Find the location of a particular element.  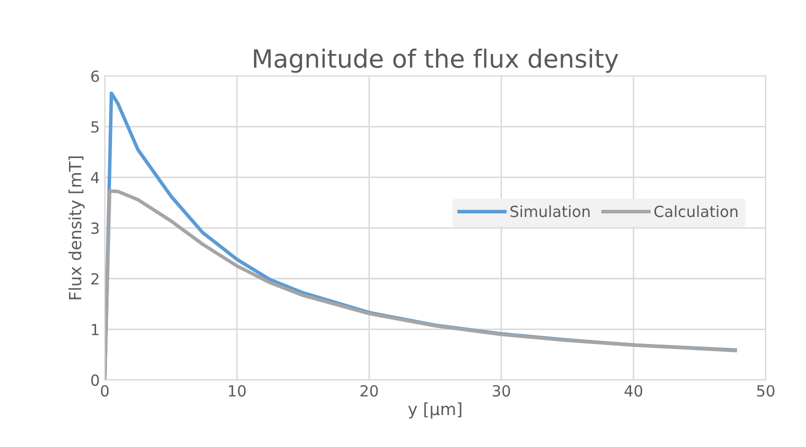

y-tick-label: 4 is located at coordinates (95, 178).